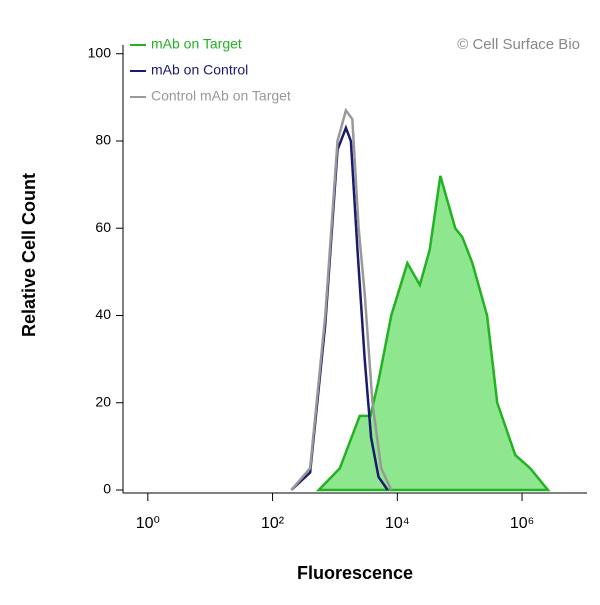 The width and height of the screenshot is (600, 605). What do you see at coordinates (341, 299) in the screenshot?
I see `series-line` at bounding box center [341, 299].